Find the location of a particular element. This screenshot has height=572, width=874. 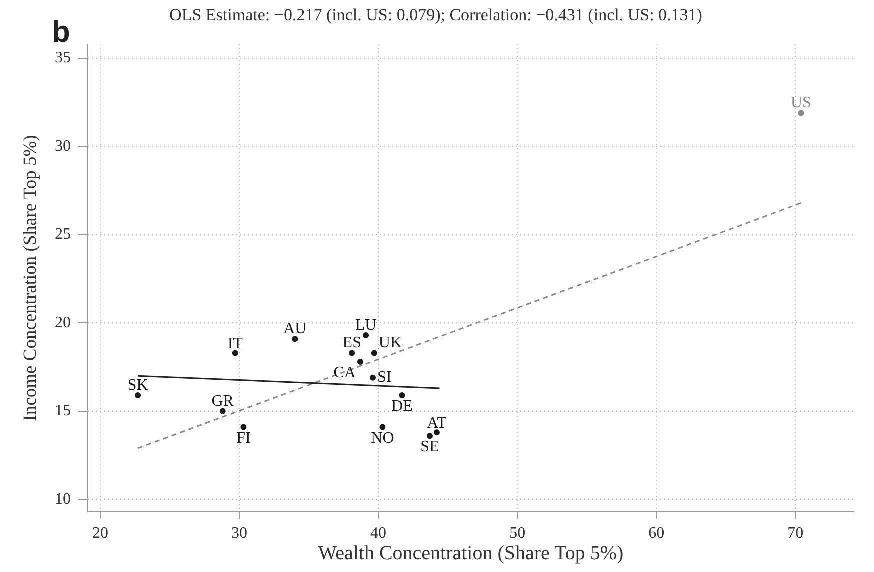

series-label: AU is located at coordinates (296, 329).